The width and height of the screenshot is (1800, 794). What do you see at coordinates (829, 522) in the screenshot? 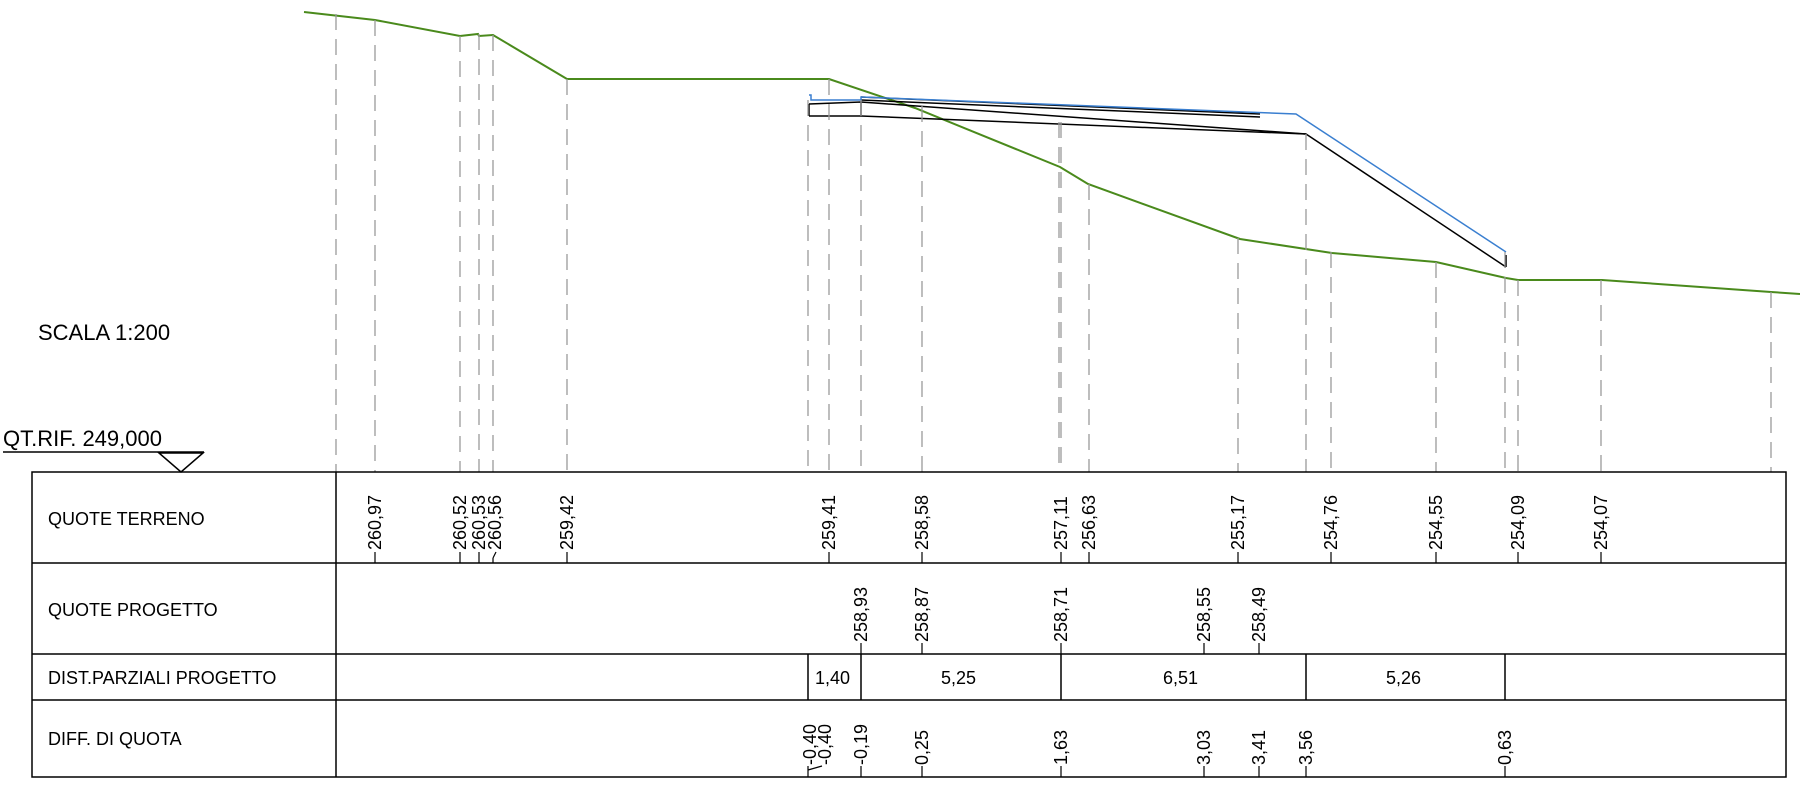
I see `terrain-value: 259,41` at bounding box center [829, 522].